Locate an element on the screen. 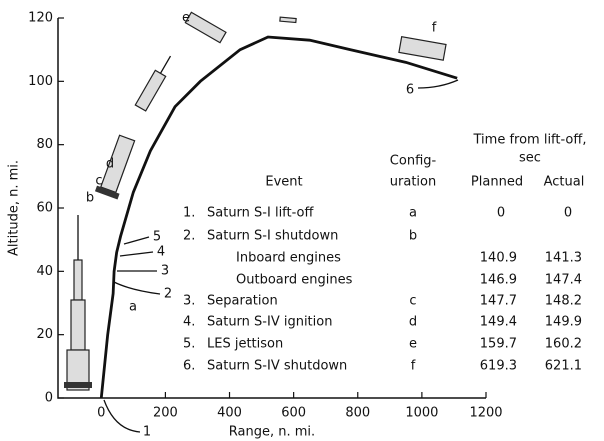 The height and width of the screenshot is (441, 604). event-marker: 2 is located at coordinates (168, 294).